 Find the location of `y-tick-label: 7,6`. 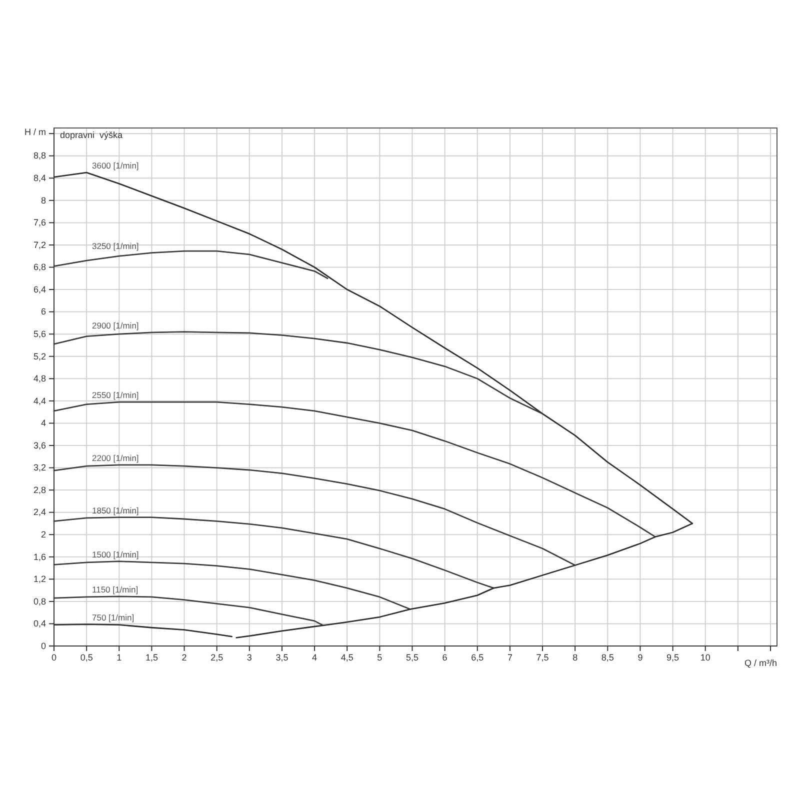

y-tick-label: 7,6 is located at coordinates (39, 223).